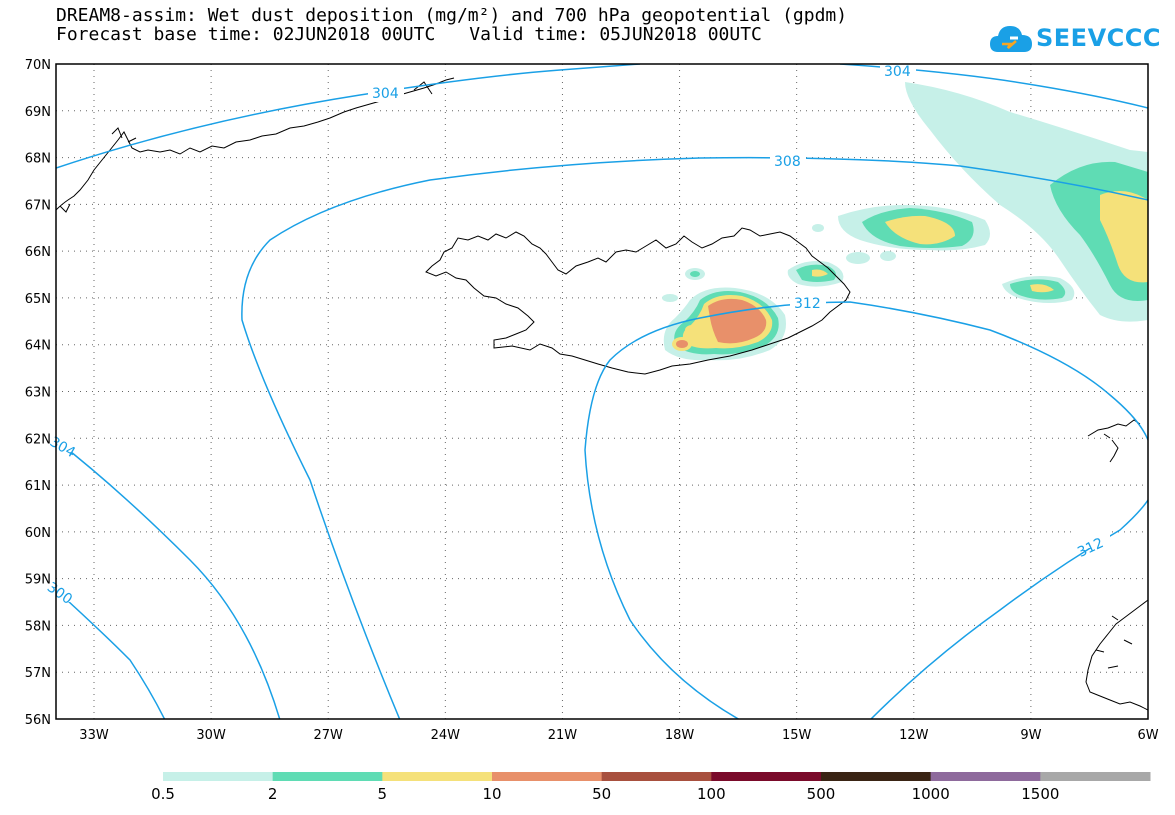 Image resolution: width=1175 pixels, height=815 pixels. What do you see at coordinates (930, 794) in the screenshot?
I see `legend-label: 1000` at bounding box center [930, 794].